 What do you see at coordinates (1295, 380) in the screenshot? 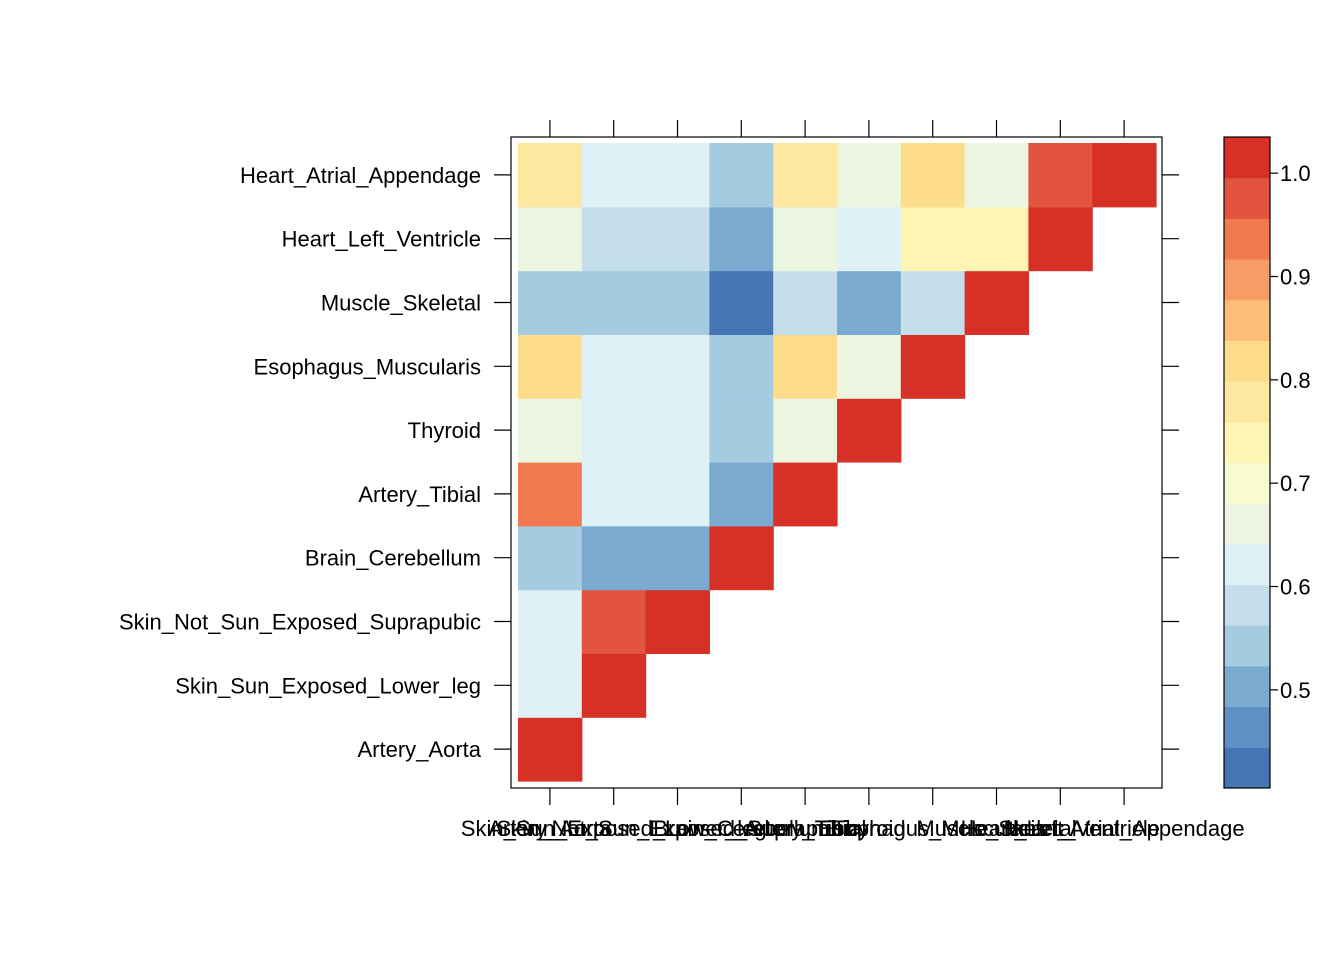
I see `colorbar-tick-label: 0.8` at bounding box center [1295, 380].